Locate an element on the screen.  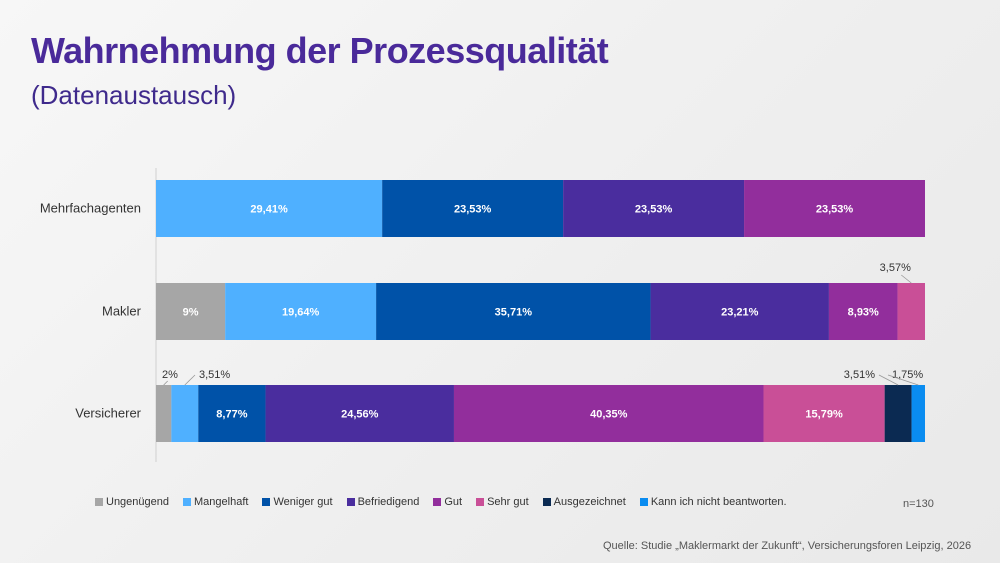
category-label: Versicherer is located at coordinates (108, 413).